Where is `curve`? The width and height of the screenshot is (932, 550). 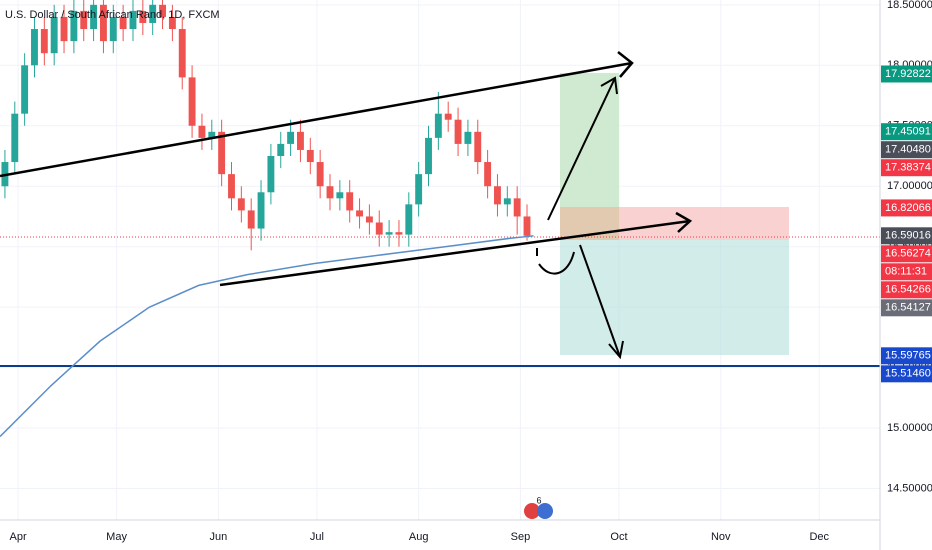 curve is located at coordinates (556, 263).